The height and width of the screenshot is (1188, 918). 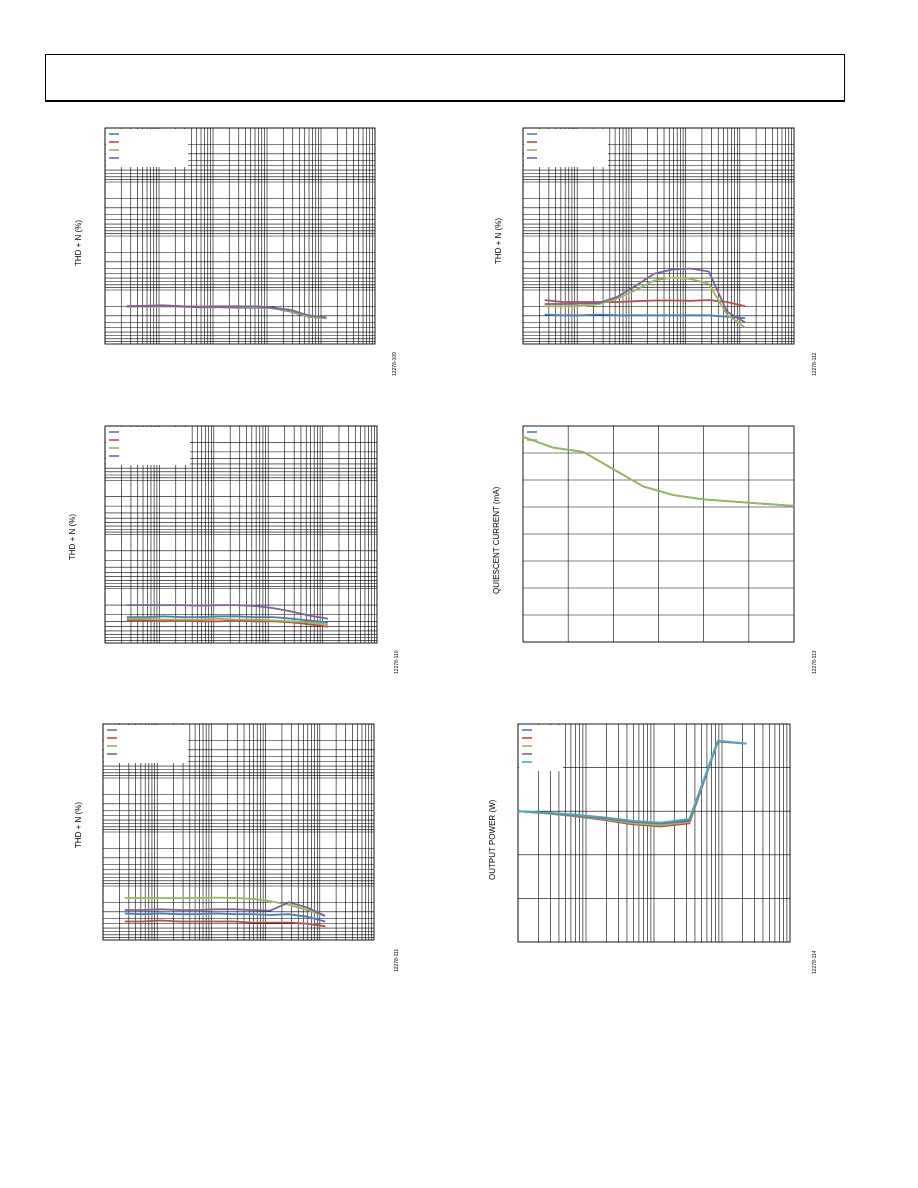 I want to click on figure-id: 12278-114, so click(x=815, y=962).